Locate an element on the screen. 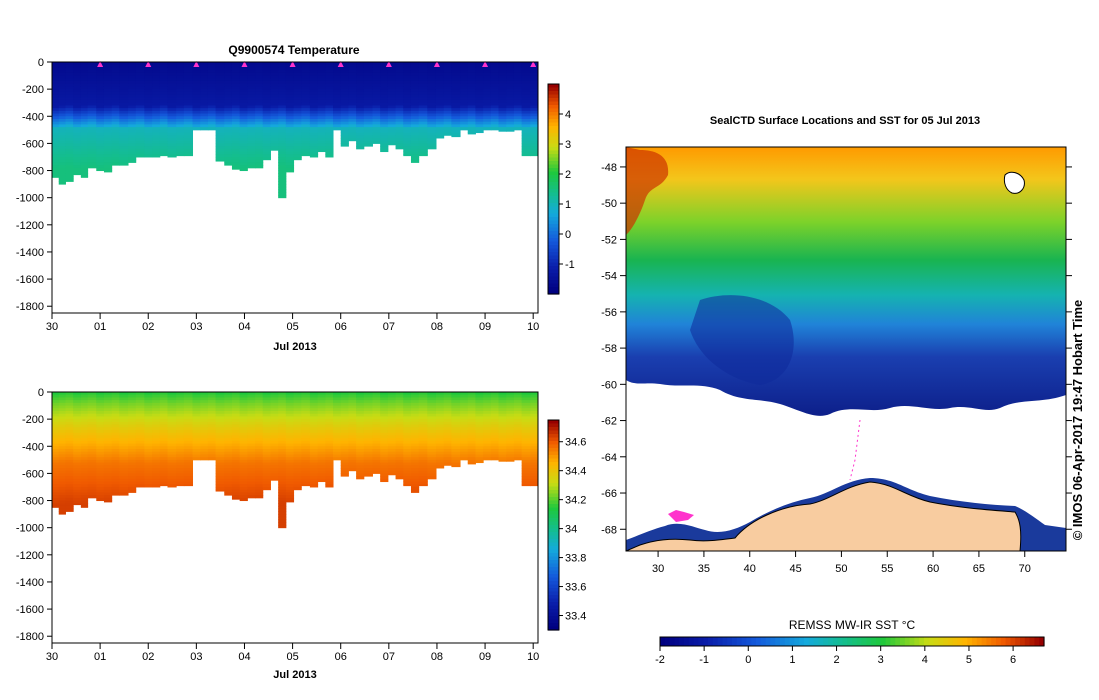 This screenshot has height=700, width=1099. y-tick-label: -600 is located at coordinates (33, 144).